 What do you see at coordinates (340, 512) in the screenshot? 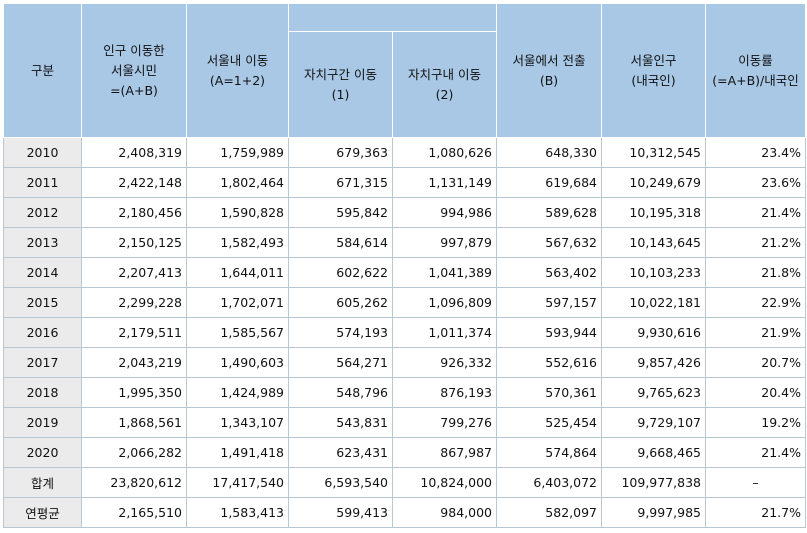
I see `table-cell: 599,413` at bounding box center [340, 512].